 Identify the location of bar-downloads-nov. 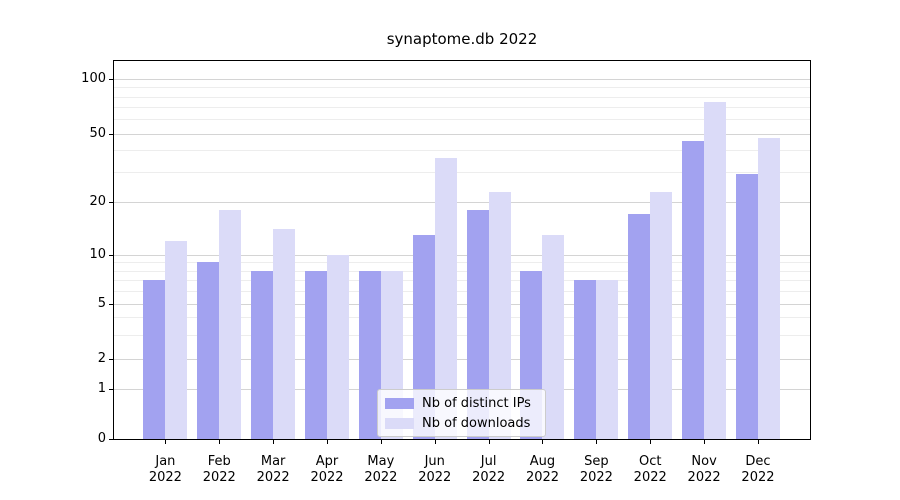
(715, 270).